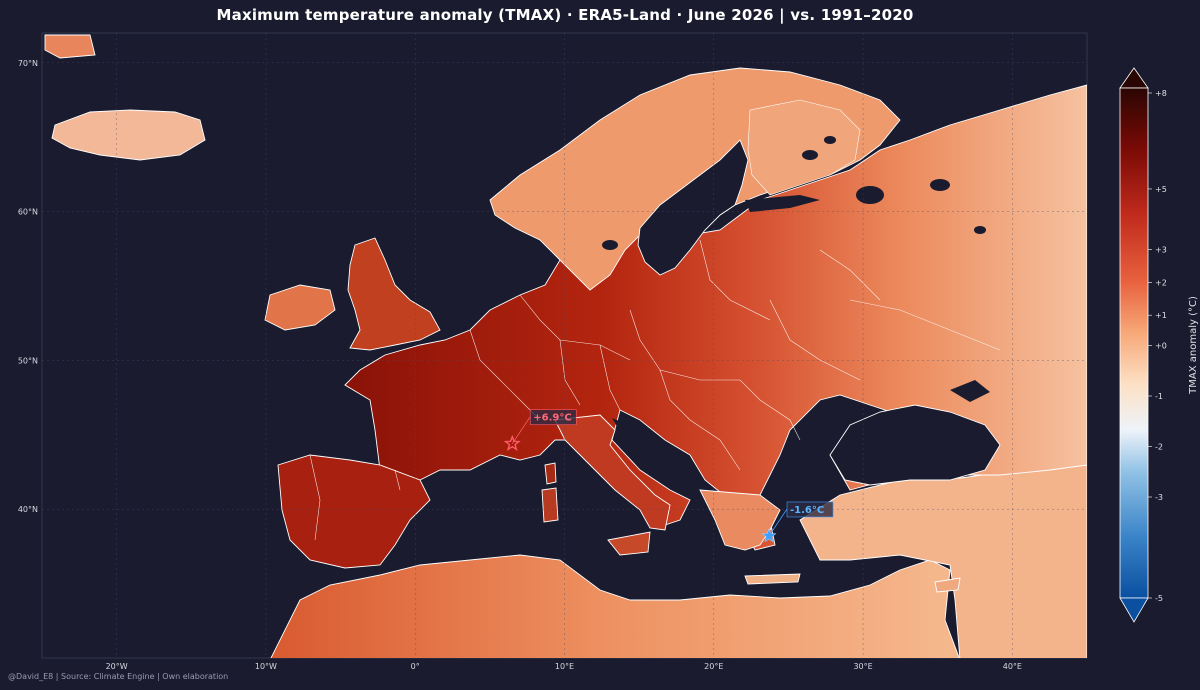 This screenshot has width=1200, height=690. What do you see at coordinates (629, 543) in the screenshot?
I see `sicily-land` at bounding box center [629, 543].